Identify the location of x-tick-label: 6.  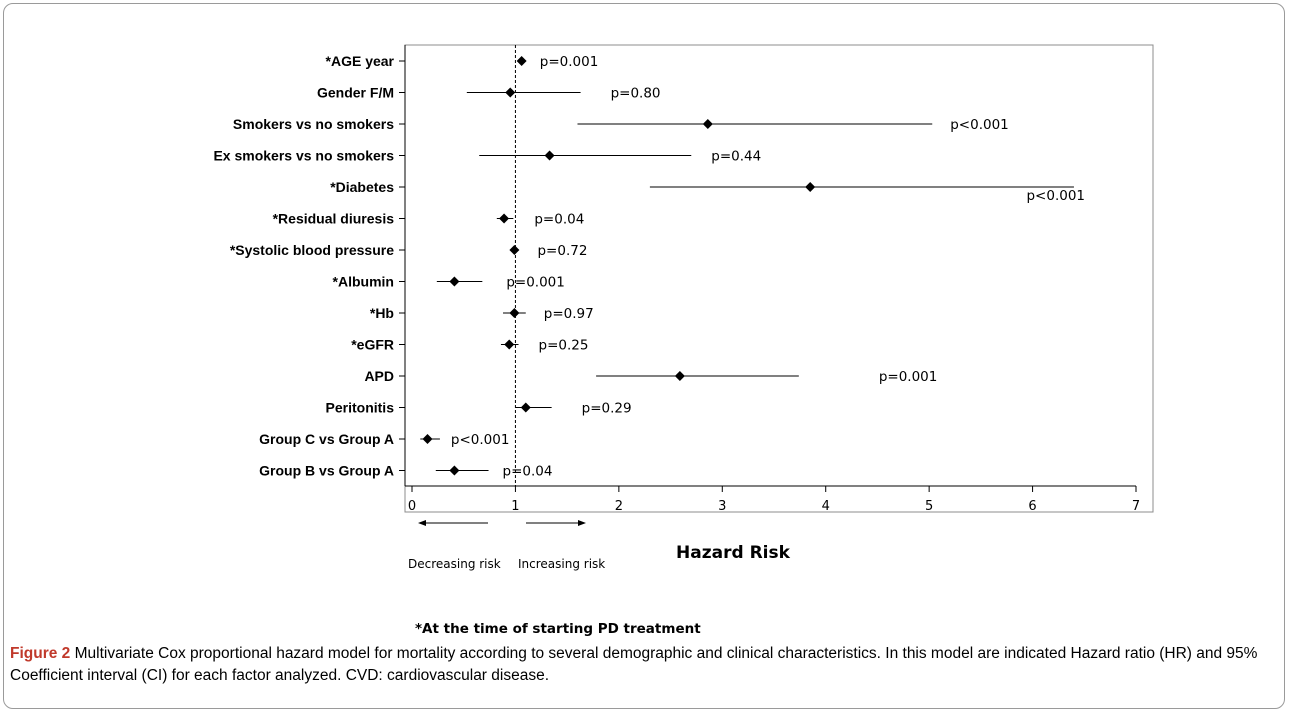
(1032, 506).